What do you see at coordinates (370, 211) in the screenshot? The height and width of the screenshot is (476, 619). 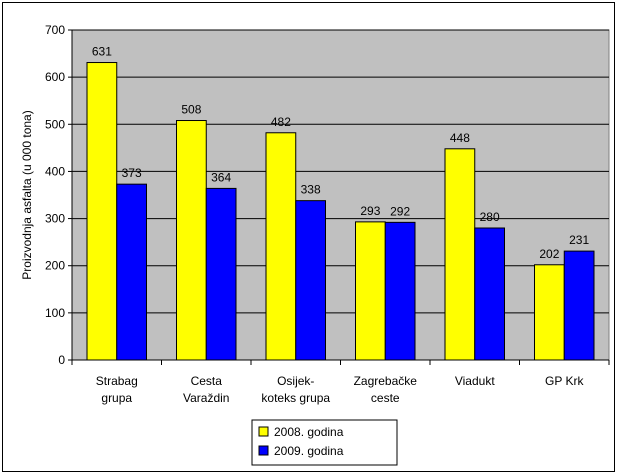 I see `data-label: 293` at bounding box center [370, 211].